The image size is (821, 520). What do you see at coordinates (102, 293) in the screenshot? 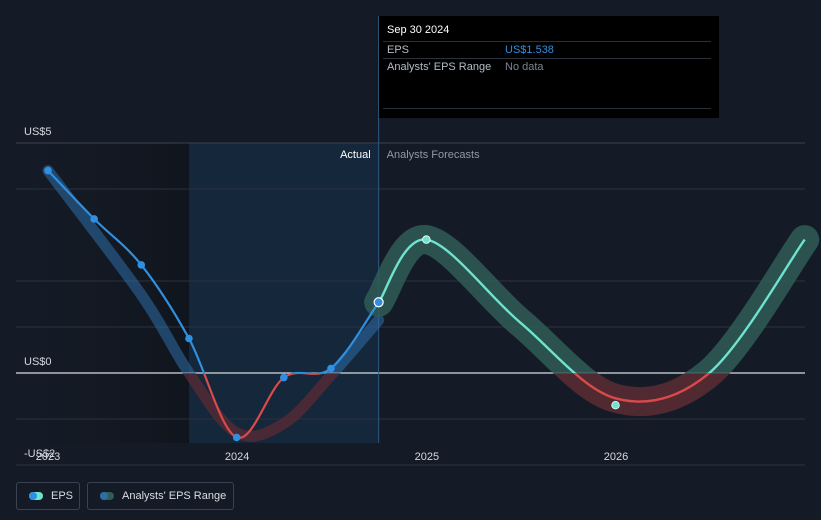
I see `past-shading` at bounding box center [102, 293].